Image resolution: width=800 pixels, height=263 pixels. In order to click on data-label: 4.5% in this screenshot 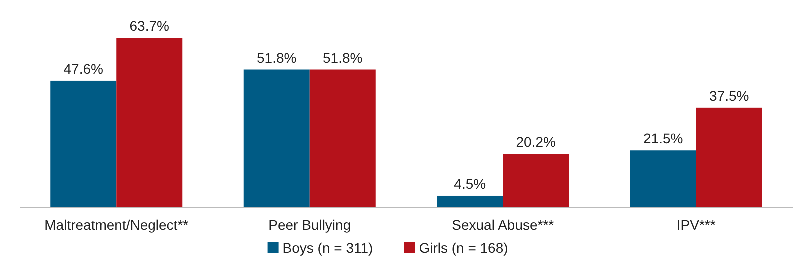, I will do `click(470, 184)`.